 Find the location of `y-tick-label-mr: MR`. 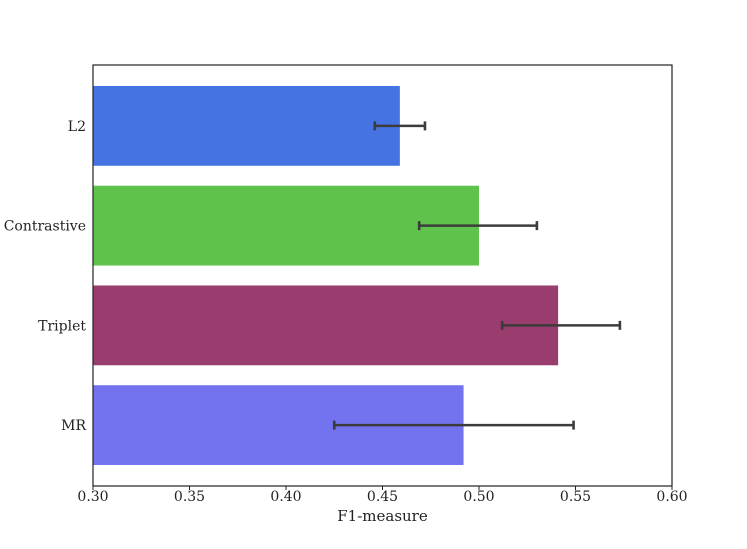

y-tick-label-mr: MR is located at coordinates (73, 426).